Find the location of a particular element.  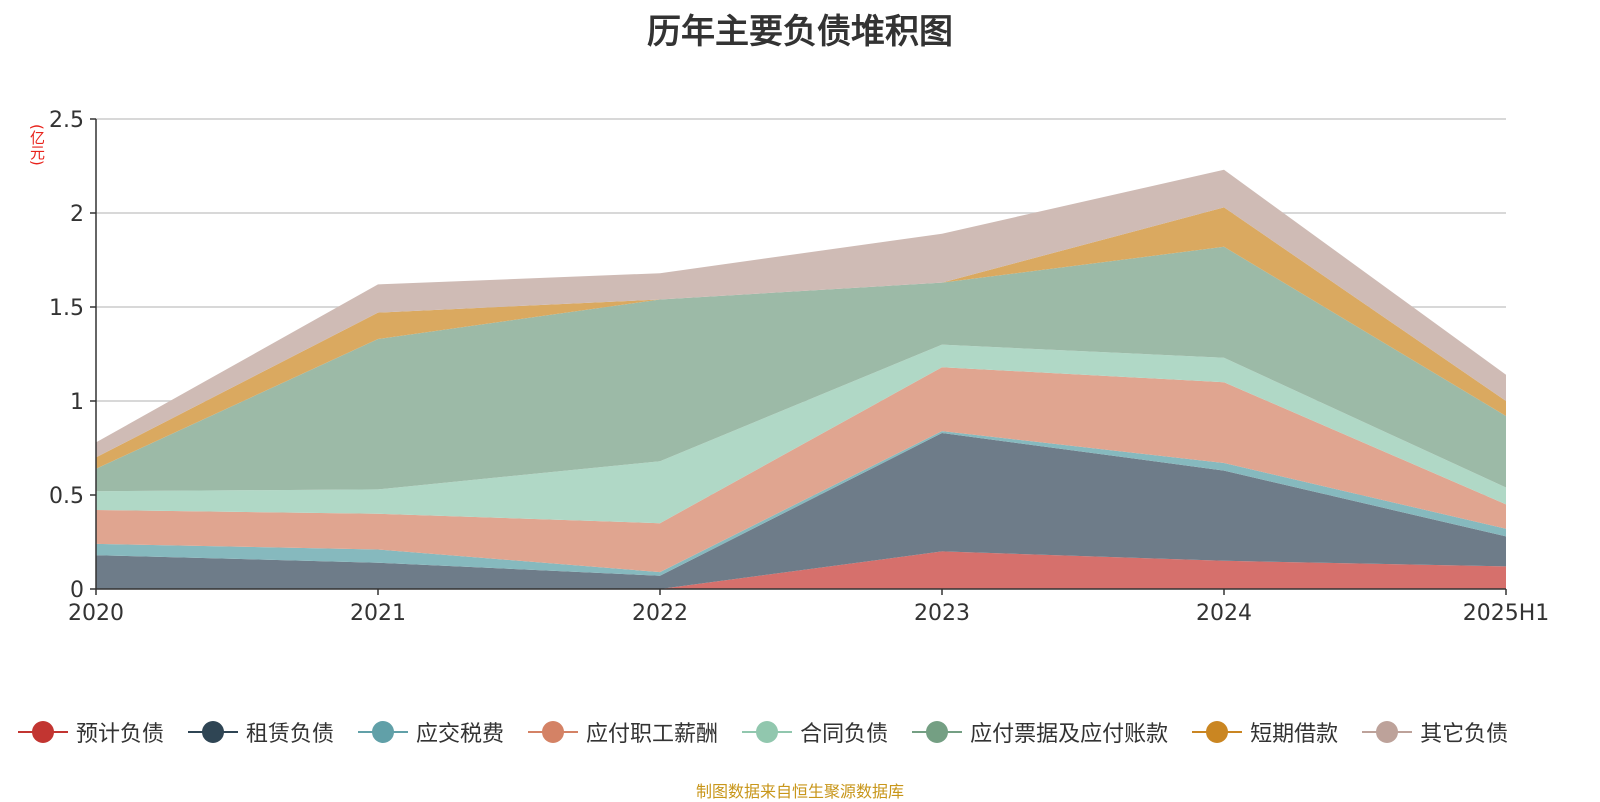

legend-label: 其它负债 is located at coordinates (1464, 734).